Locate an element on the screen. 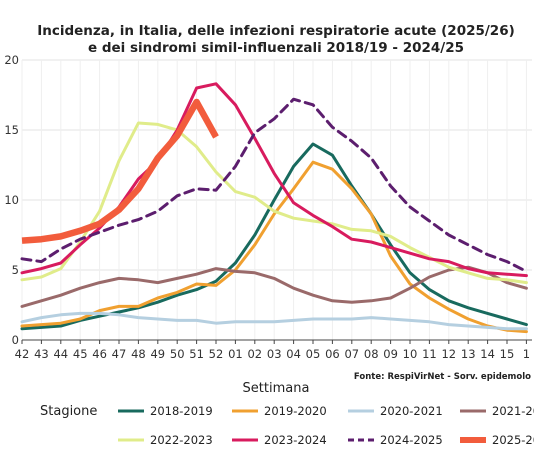  x-tick-label: 52 is located at coordinates (216, 354).